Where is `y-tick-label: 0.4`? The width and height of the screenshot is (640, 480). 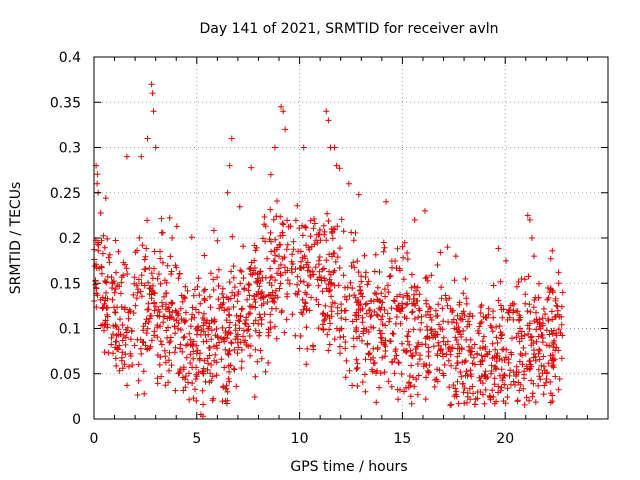 y-tick-label: 0.4 is located at coordinates (70, 58).